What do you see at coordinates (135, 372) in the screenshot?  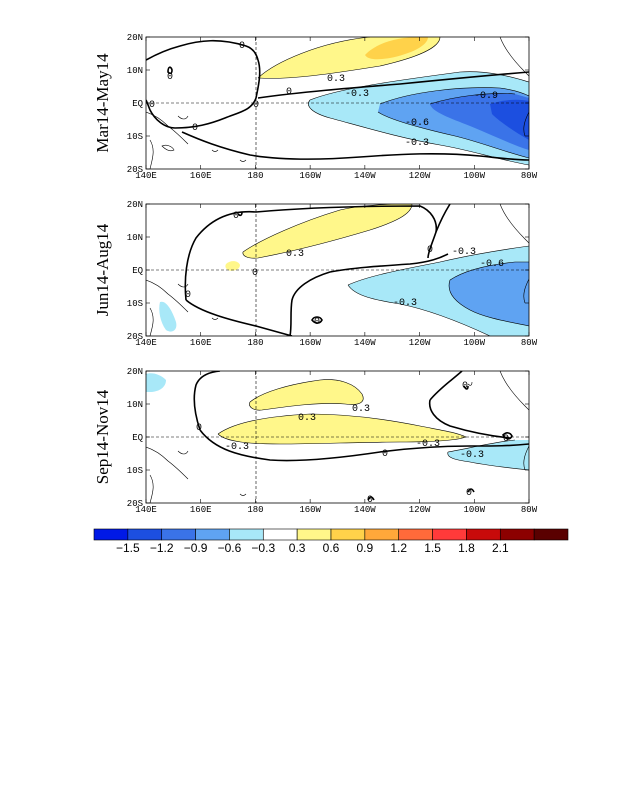 I see `lat-tick-label: 20N` at bounding box center [135, 372].